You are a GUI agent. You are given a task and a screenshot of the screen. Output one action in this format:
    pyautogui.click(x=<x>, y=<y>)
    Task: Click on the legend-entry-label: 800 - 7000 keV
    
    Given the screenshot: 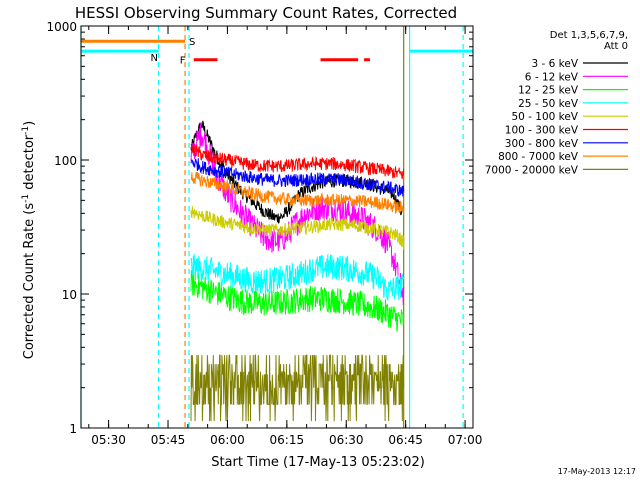 What is the action you would take?
    pyautogui.click(x=538, y=157)
    